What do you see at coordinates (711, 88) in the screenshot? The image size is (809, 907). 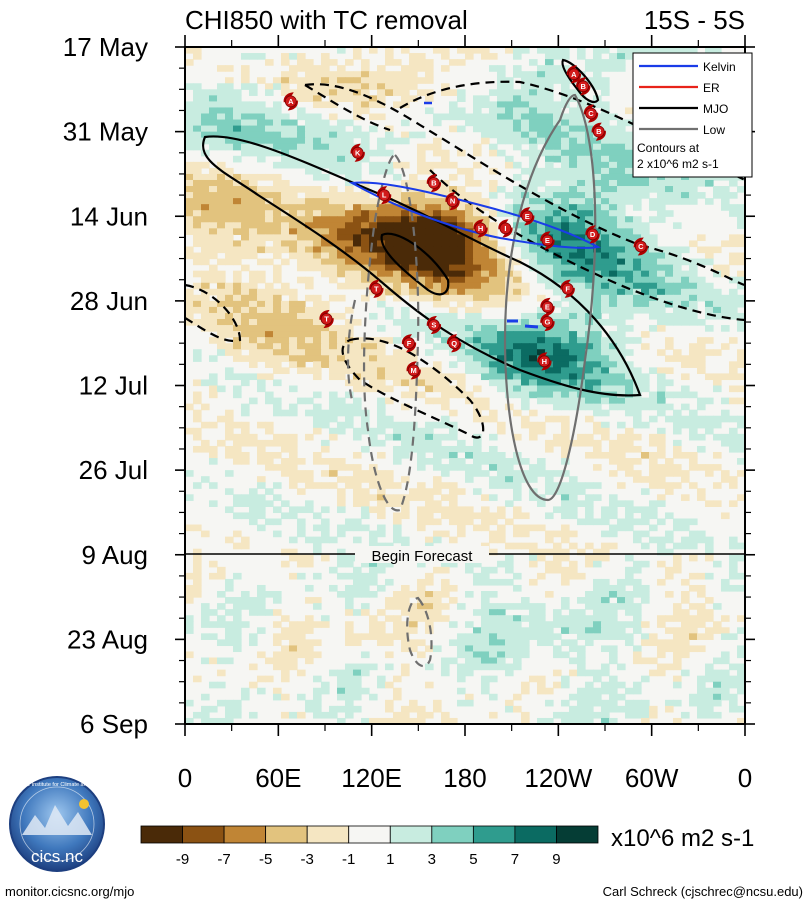 I see `legend-entry: ER` at bounding box center [711, 88].